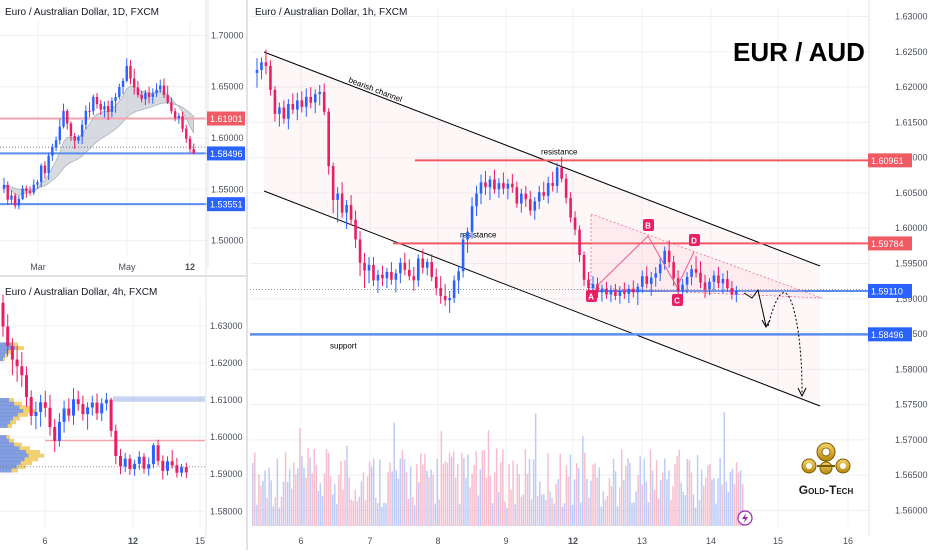 This screenshot has width=932, height=555. Describe the element at coordinates (133, 541) in the screenshot. I see `x-tick-label: 12` at that location.